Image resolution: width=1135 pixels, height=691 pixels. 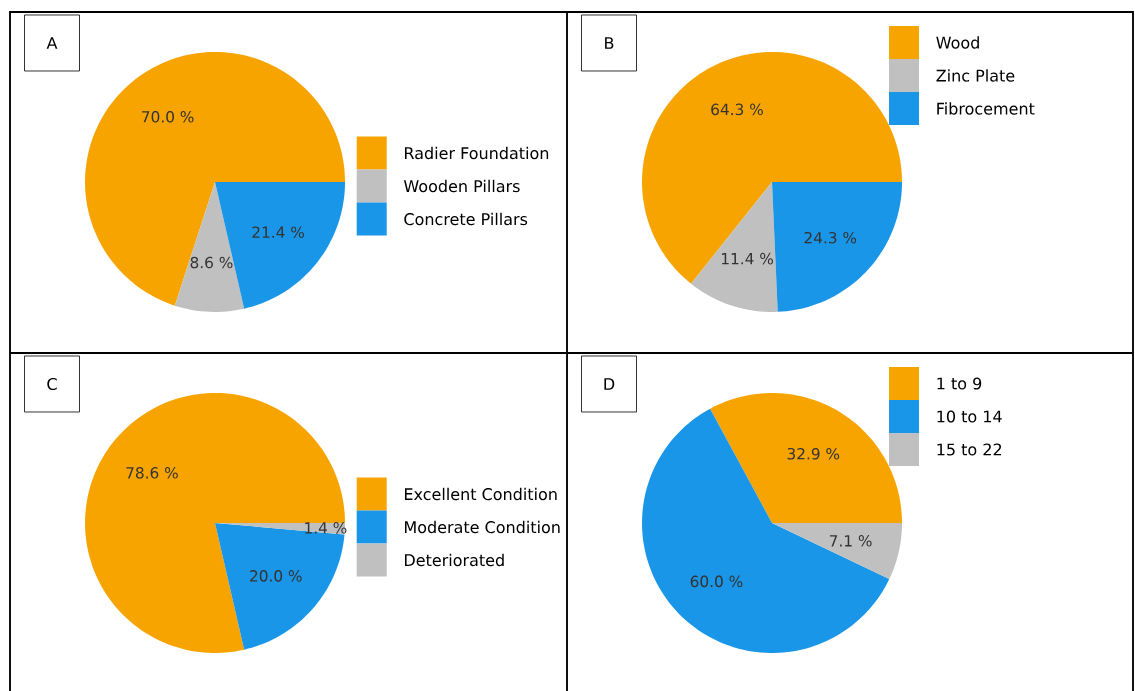 What do you see at coordinates (482, 527) in the screenshot?
I see `legend-label: Moderate Condition` at bounding box center [482, 527].